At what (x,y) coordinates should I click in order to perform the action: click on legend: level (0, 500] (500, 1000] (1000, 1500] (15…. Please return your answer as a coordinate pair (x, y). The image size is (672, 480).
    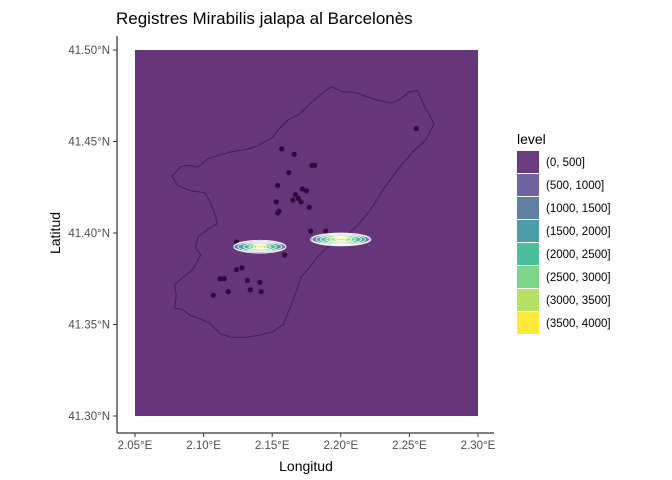
    Looking at the image, I should click on (564, 232).